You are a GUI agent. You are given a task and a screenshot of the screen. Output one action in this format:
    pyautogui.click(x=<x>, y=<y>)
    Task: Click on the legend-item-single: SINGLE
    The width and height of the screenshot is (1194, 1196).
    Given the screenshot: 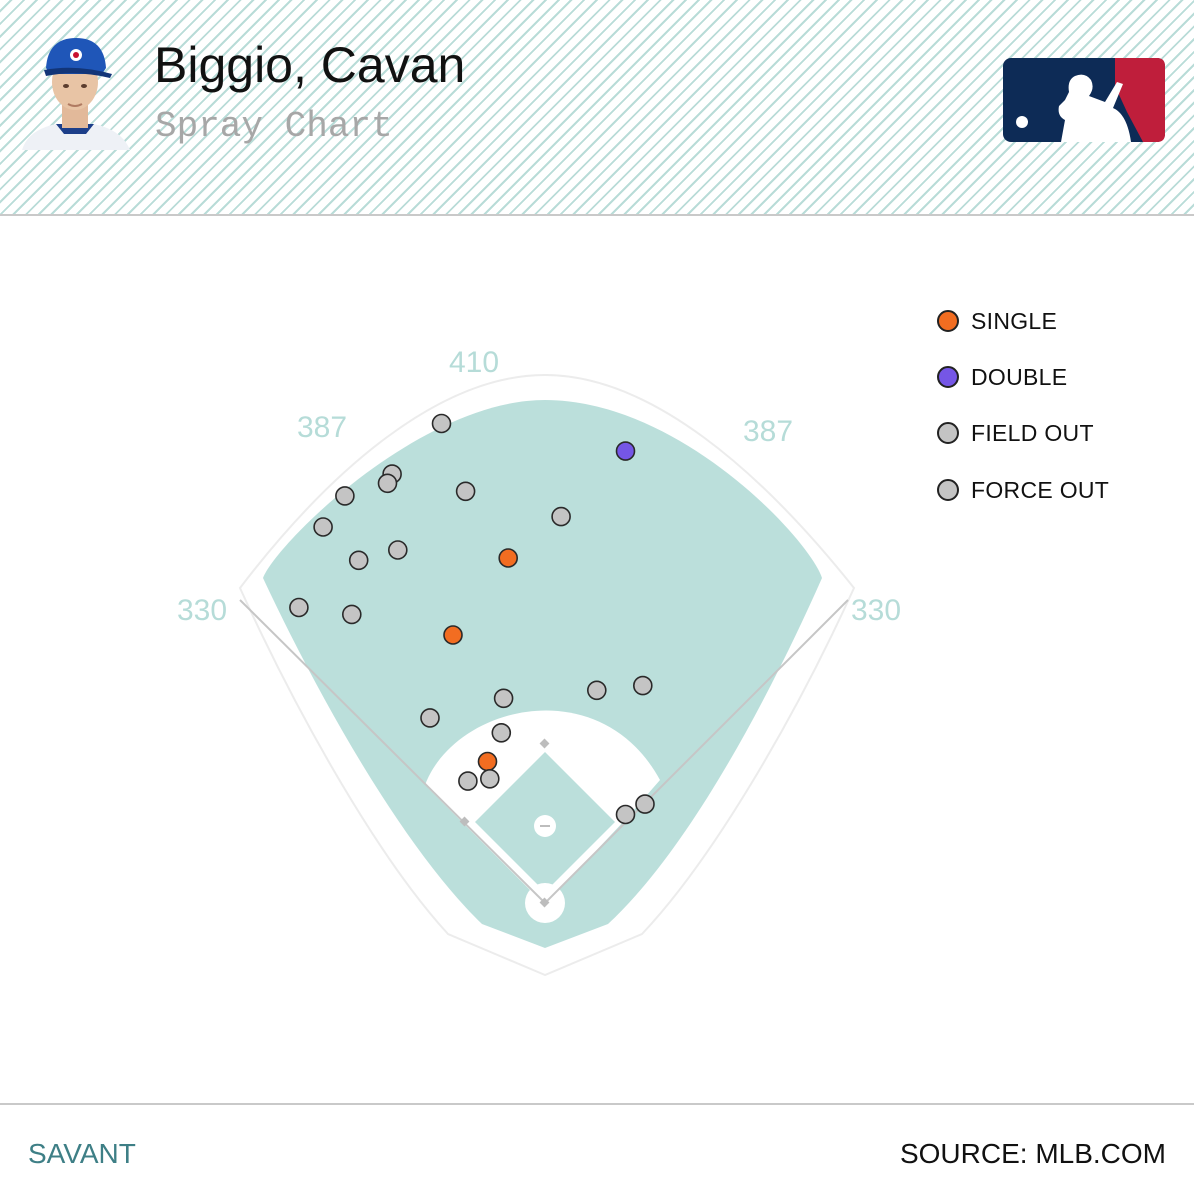 What is the action you would take?
    pyautogui.click(x=997, y=321)
    